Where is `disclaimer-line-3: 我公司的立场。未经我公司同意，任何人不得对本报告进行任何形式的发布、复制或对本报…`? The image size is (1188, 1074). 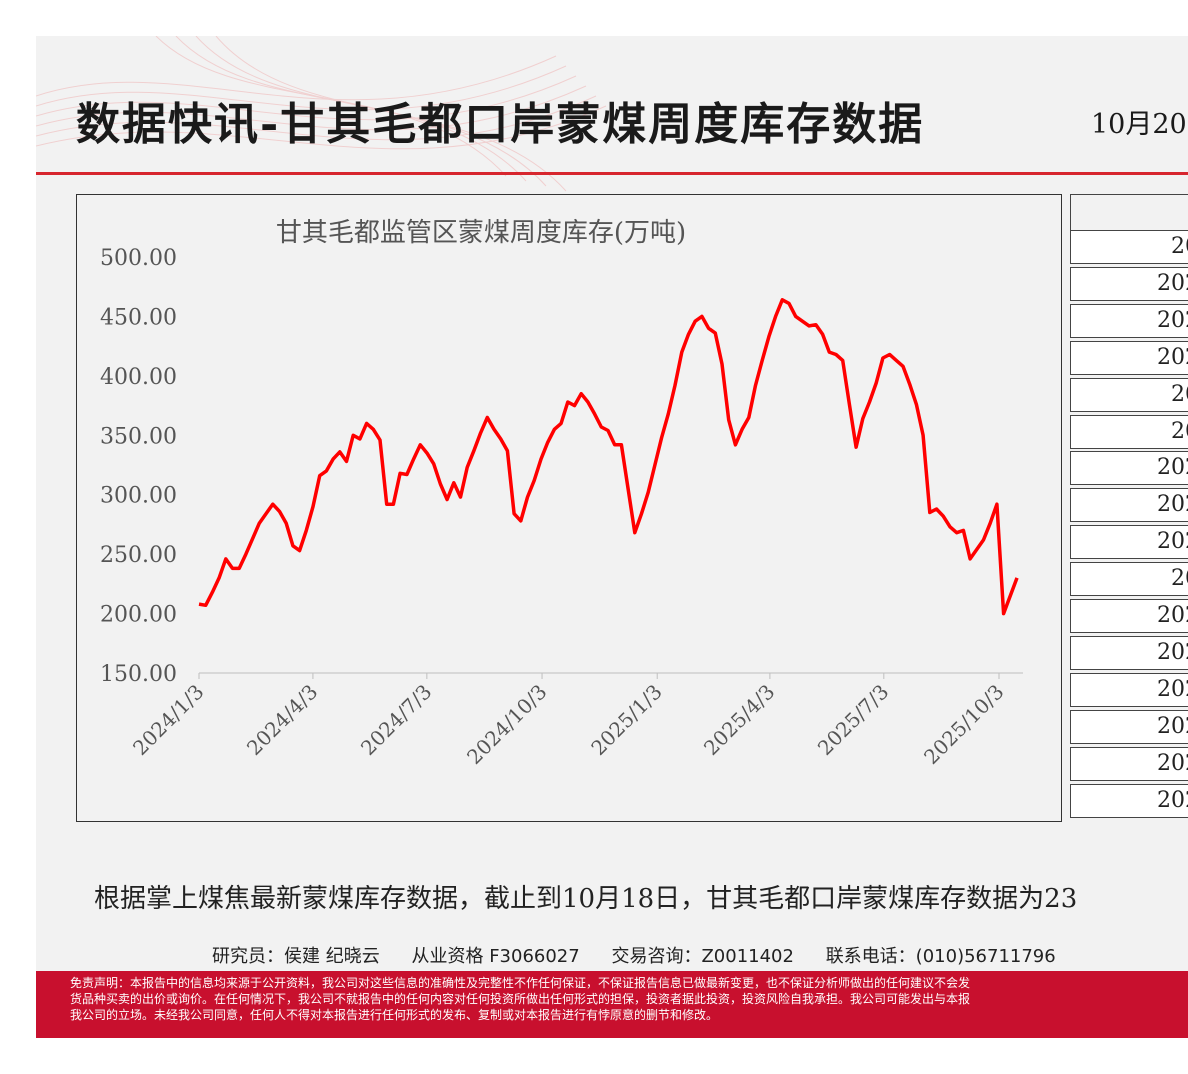 disclaimer-line-3: 我公司的立场。未经我公司同意，任何人不得对本报告进行任何形式的发布、复制或对本报… is located at coordinates (394, 1015).